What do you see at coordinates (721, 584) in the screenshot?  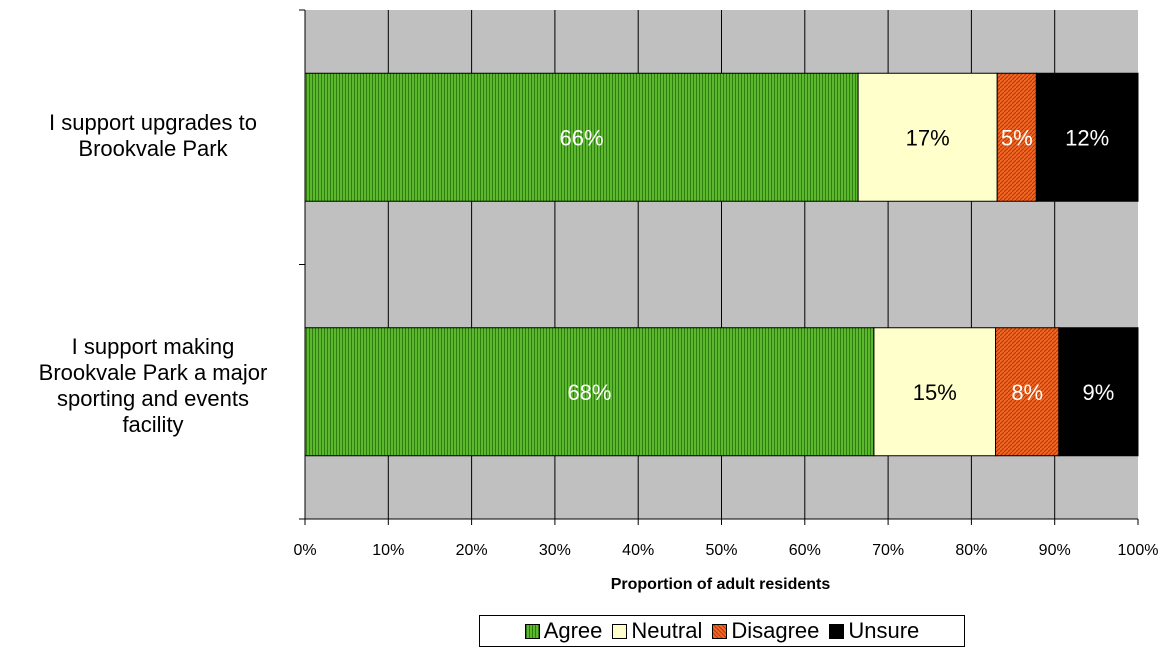 I see `x-axis-title: Proportion of adult residents` at bounding box center [721, 584].